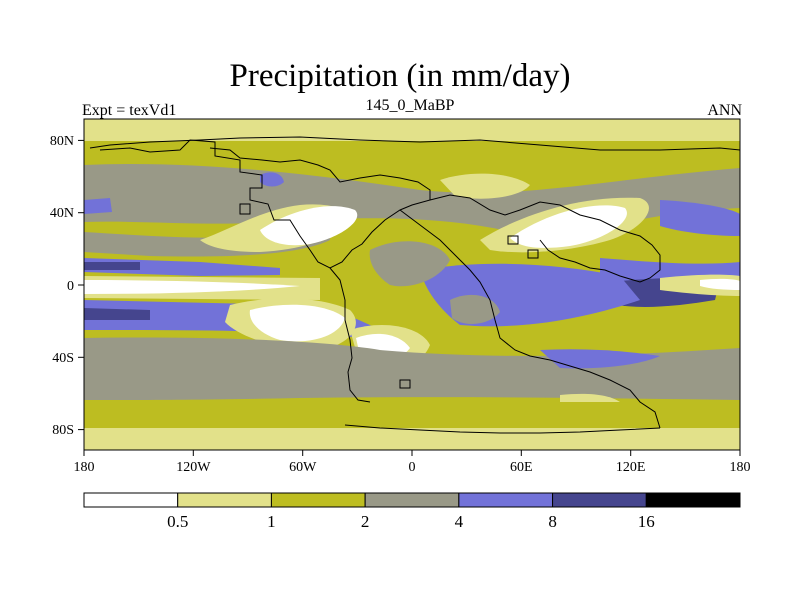  I want to click on coastline-europe-asia, so click(545, 238).